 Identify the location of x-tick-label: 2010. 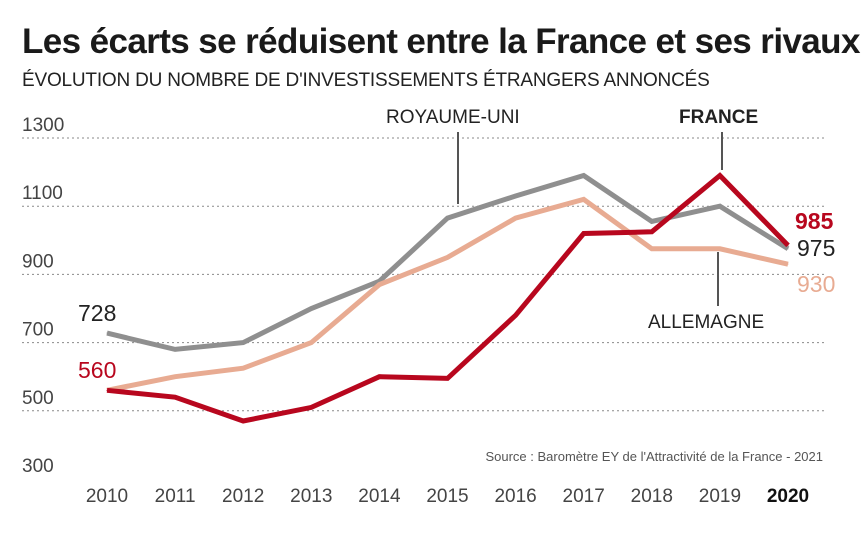
(107, 496).